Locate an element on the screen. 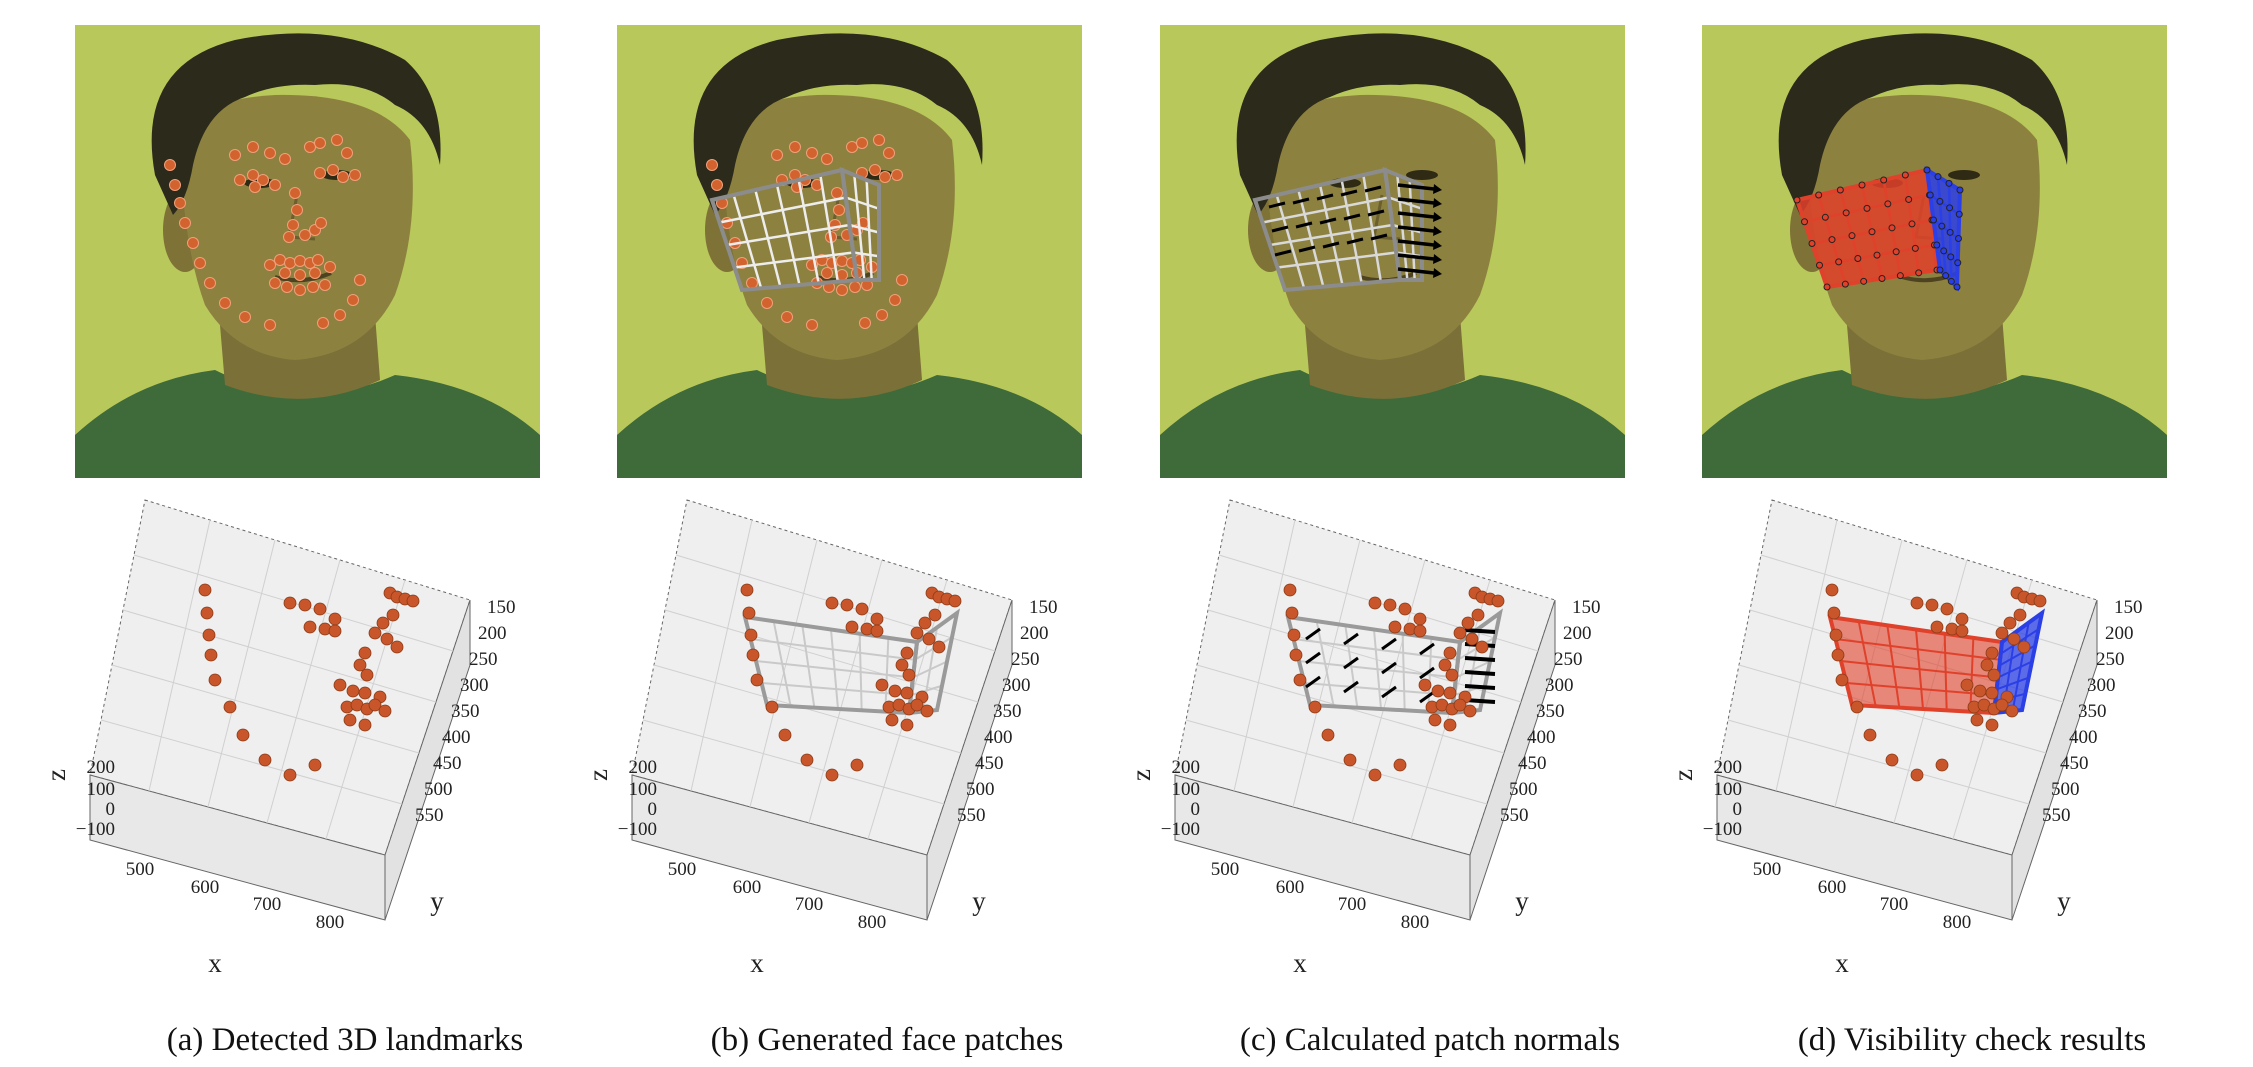 The image size is (2253, 1067). z-tick-label: 200 is located at coordinates (1186, 767).